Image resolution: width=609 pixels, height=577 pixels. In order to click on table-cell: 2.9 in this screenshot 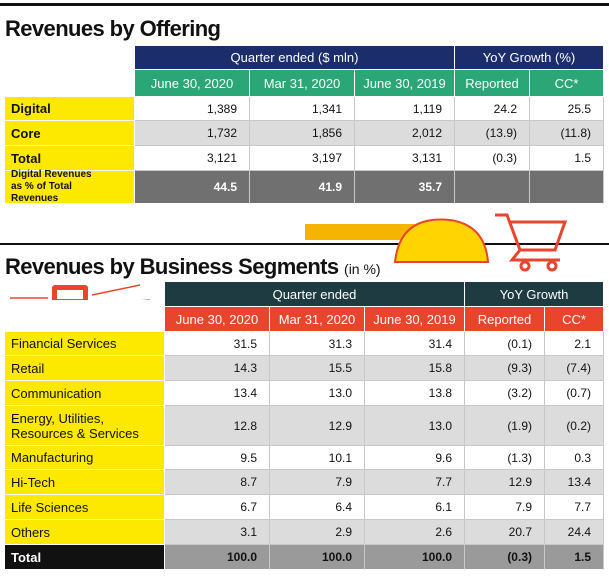, I will do `click(317, 532)`.